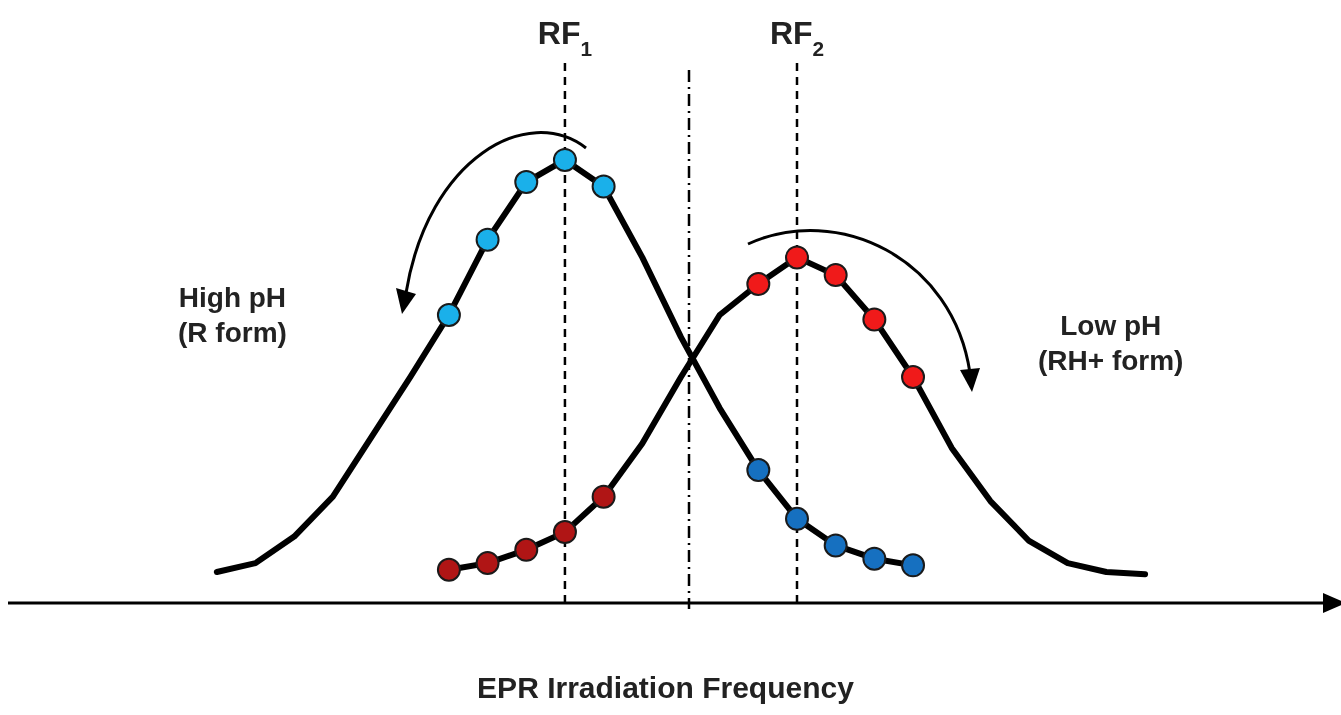  Describe the element at coordinates (1111, 343) in the screenshot. I see `annotation: Low pH (RH+ form)` at that location.